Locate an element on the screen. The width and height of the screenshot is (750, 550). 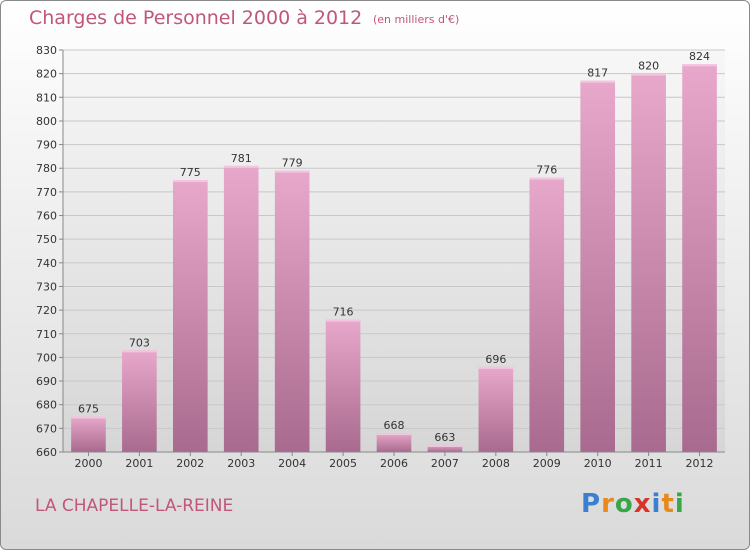
x-tick-label: 2008 is located at coordinates (496, 463).